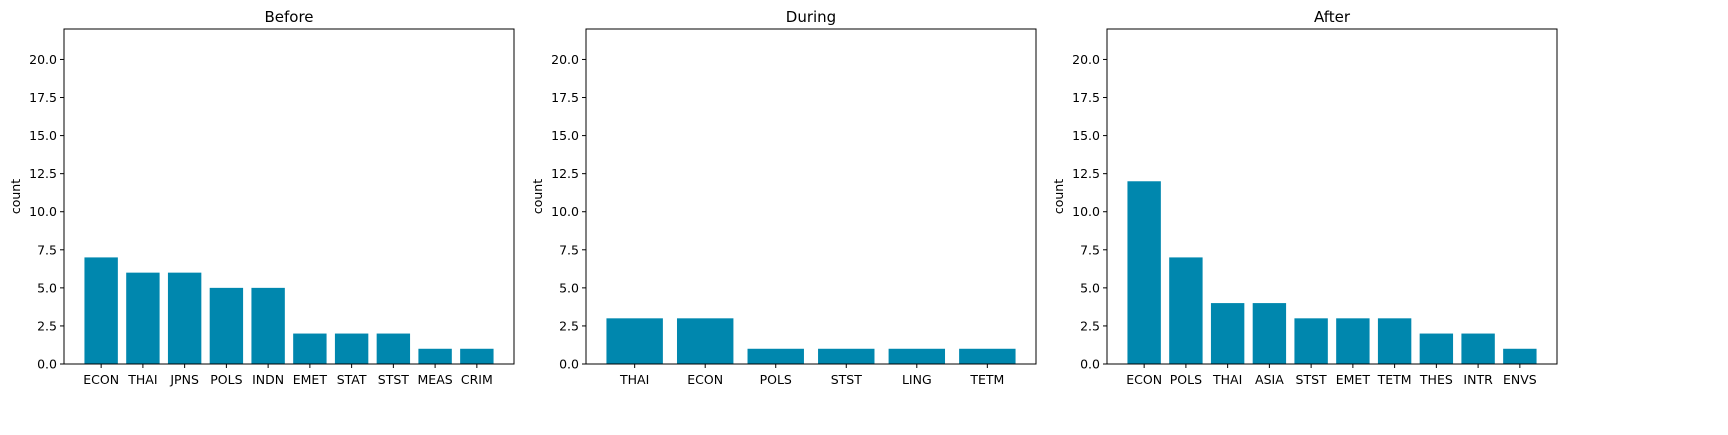 This screenshot has width=1728, height=435. What do you see at coordinates (1269, 333) in the screenshot?
I see `bar-asia` at bounding box center [1269, 333].